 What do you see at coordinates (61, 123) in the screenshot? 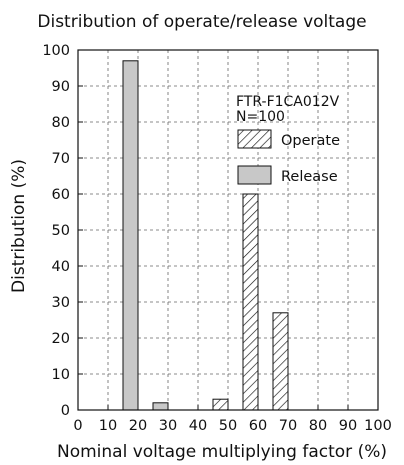
I see `y-tick-label: 80` at bounding box center [61, 123].